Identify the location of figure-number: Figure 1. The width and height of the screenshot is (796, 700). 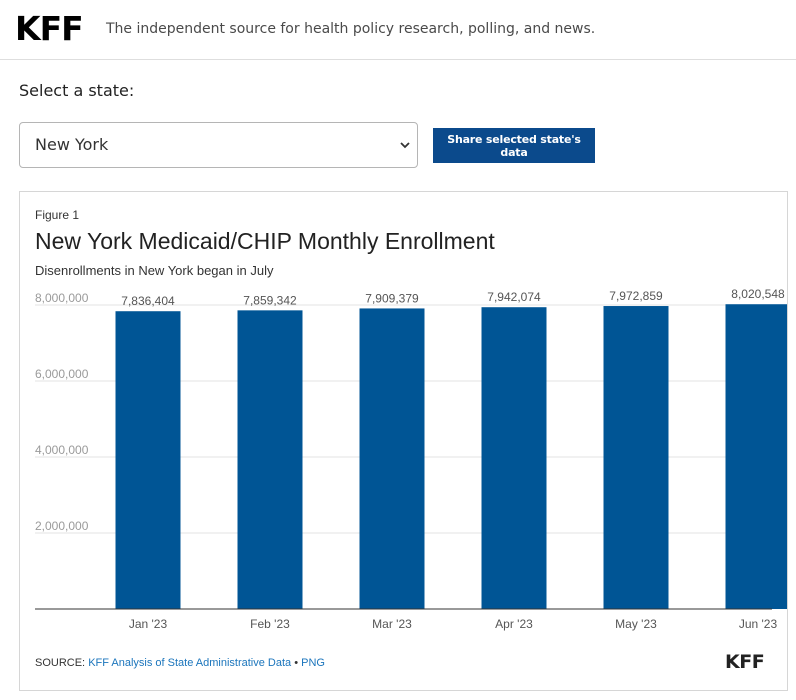
(57, 215).